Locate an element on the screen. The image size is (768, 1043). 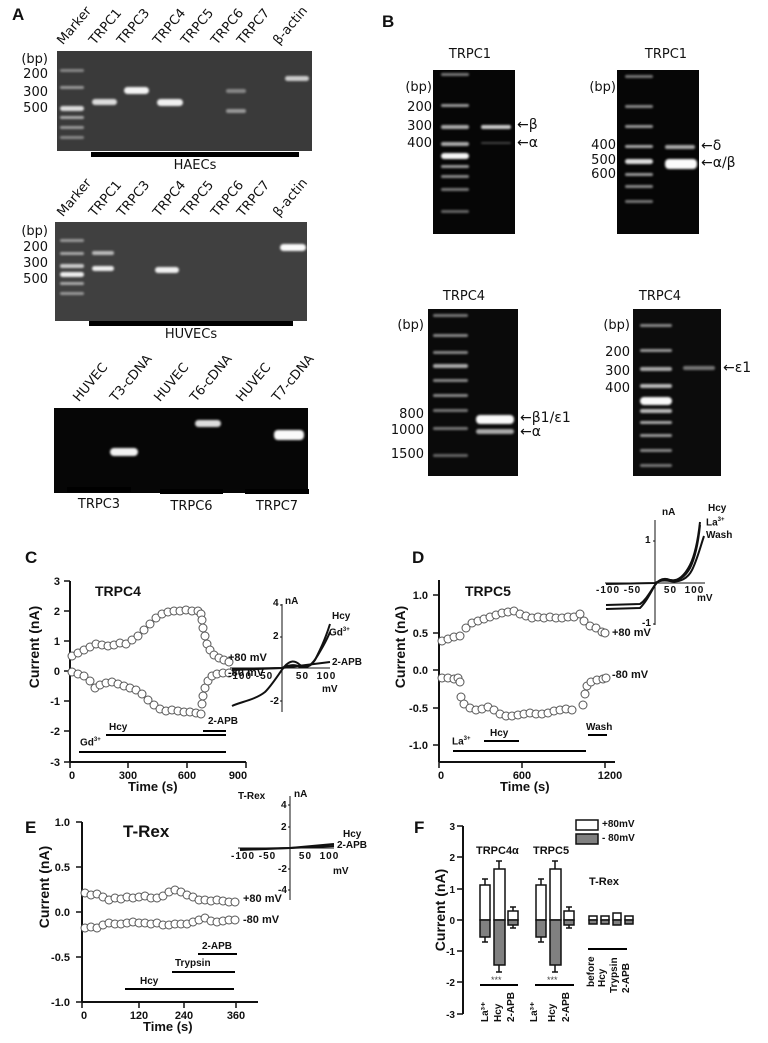
svg-text: 300 is located at coordinates (128, 776).